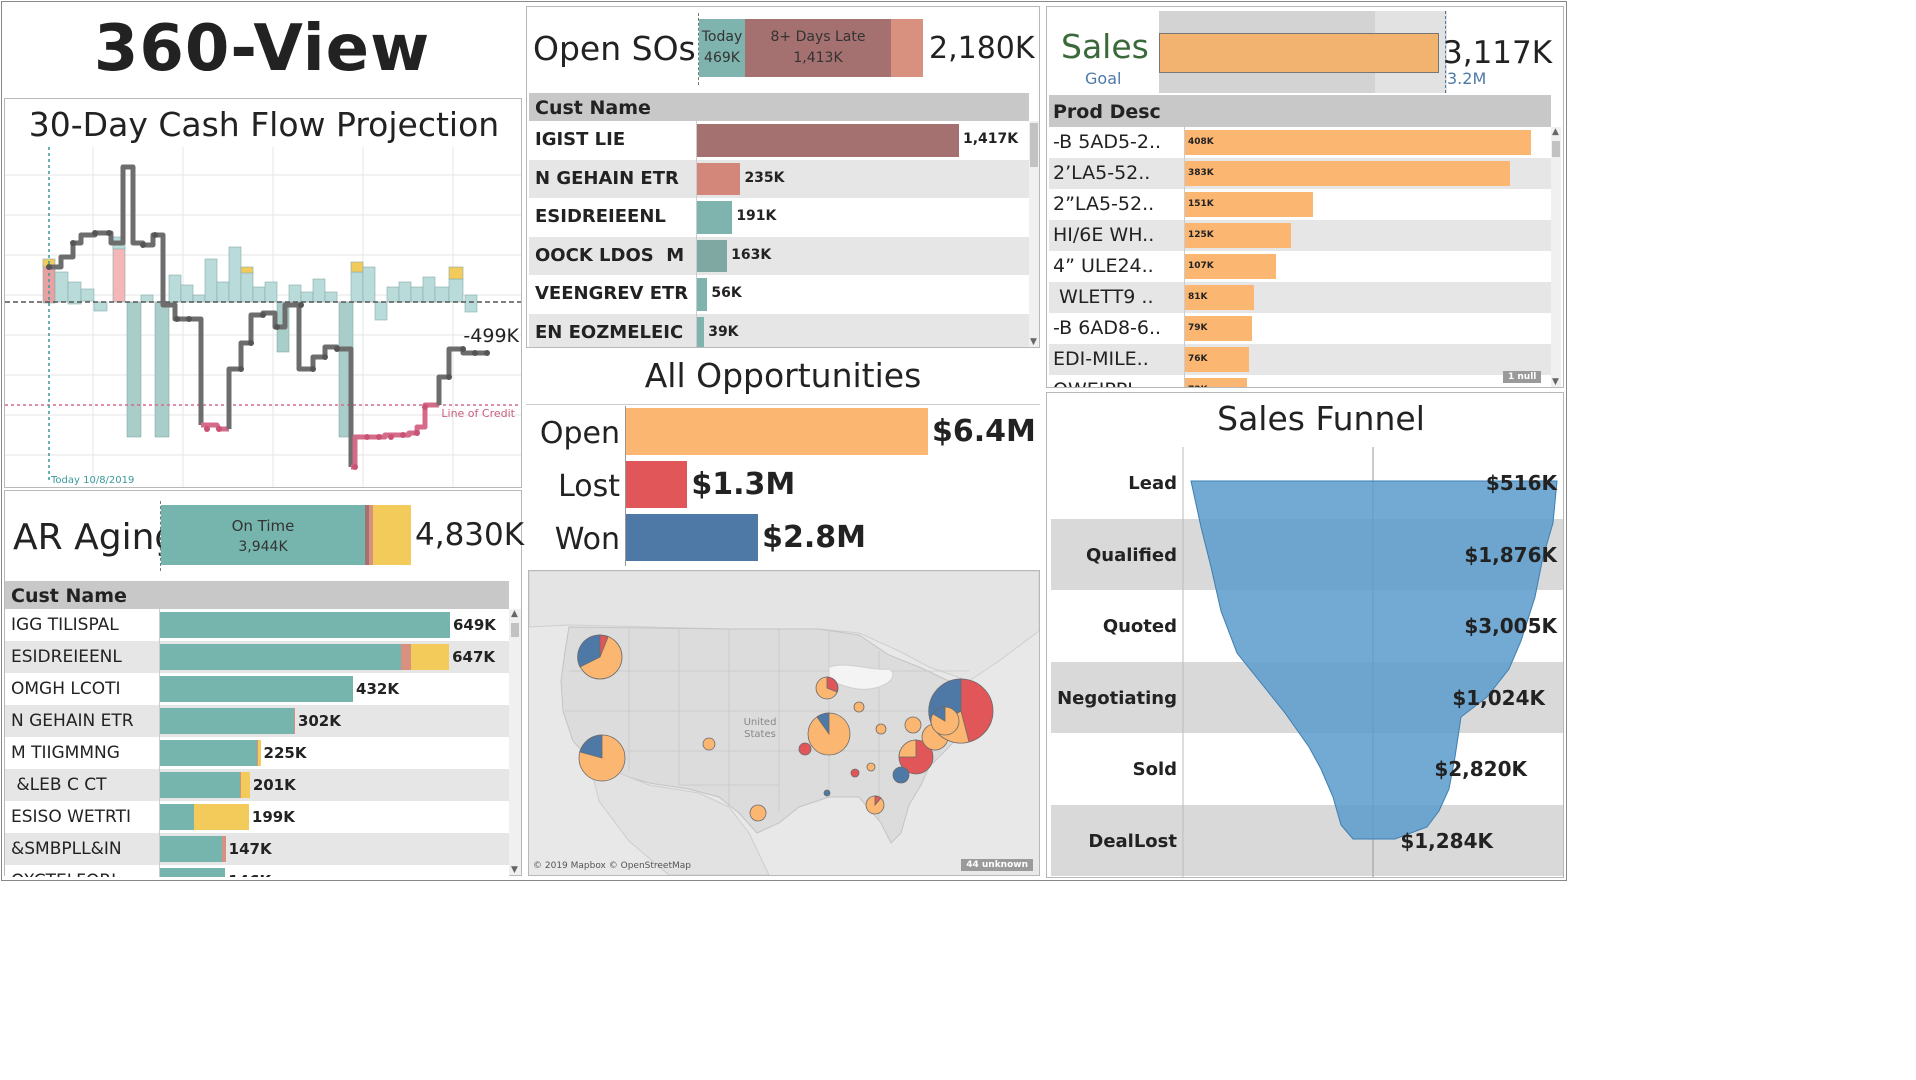 Image resolution: width=1916 pixels, height=1080 pixels. I want to click on opp-bar, so click(657, 484).